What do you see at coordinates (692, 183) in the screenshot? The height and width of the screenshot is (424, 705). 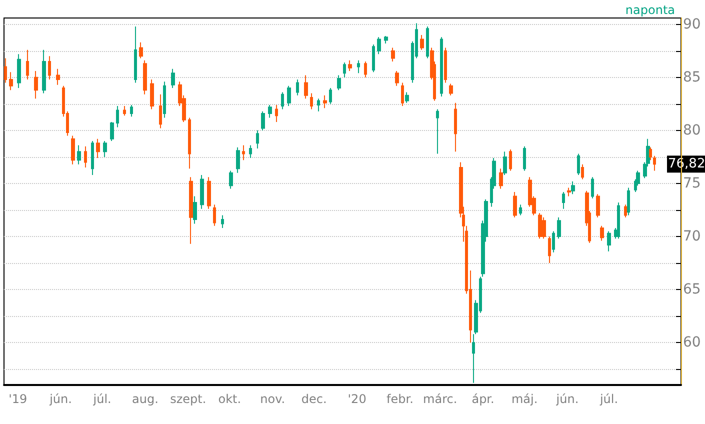 I see `y-tick-label: 75` at bounding box center [692, 183].